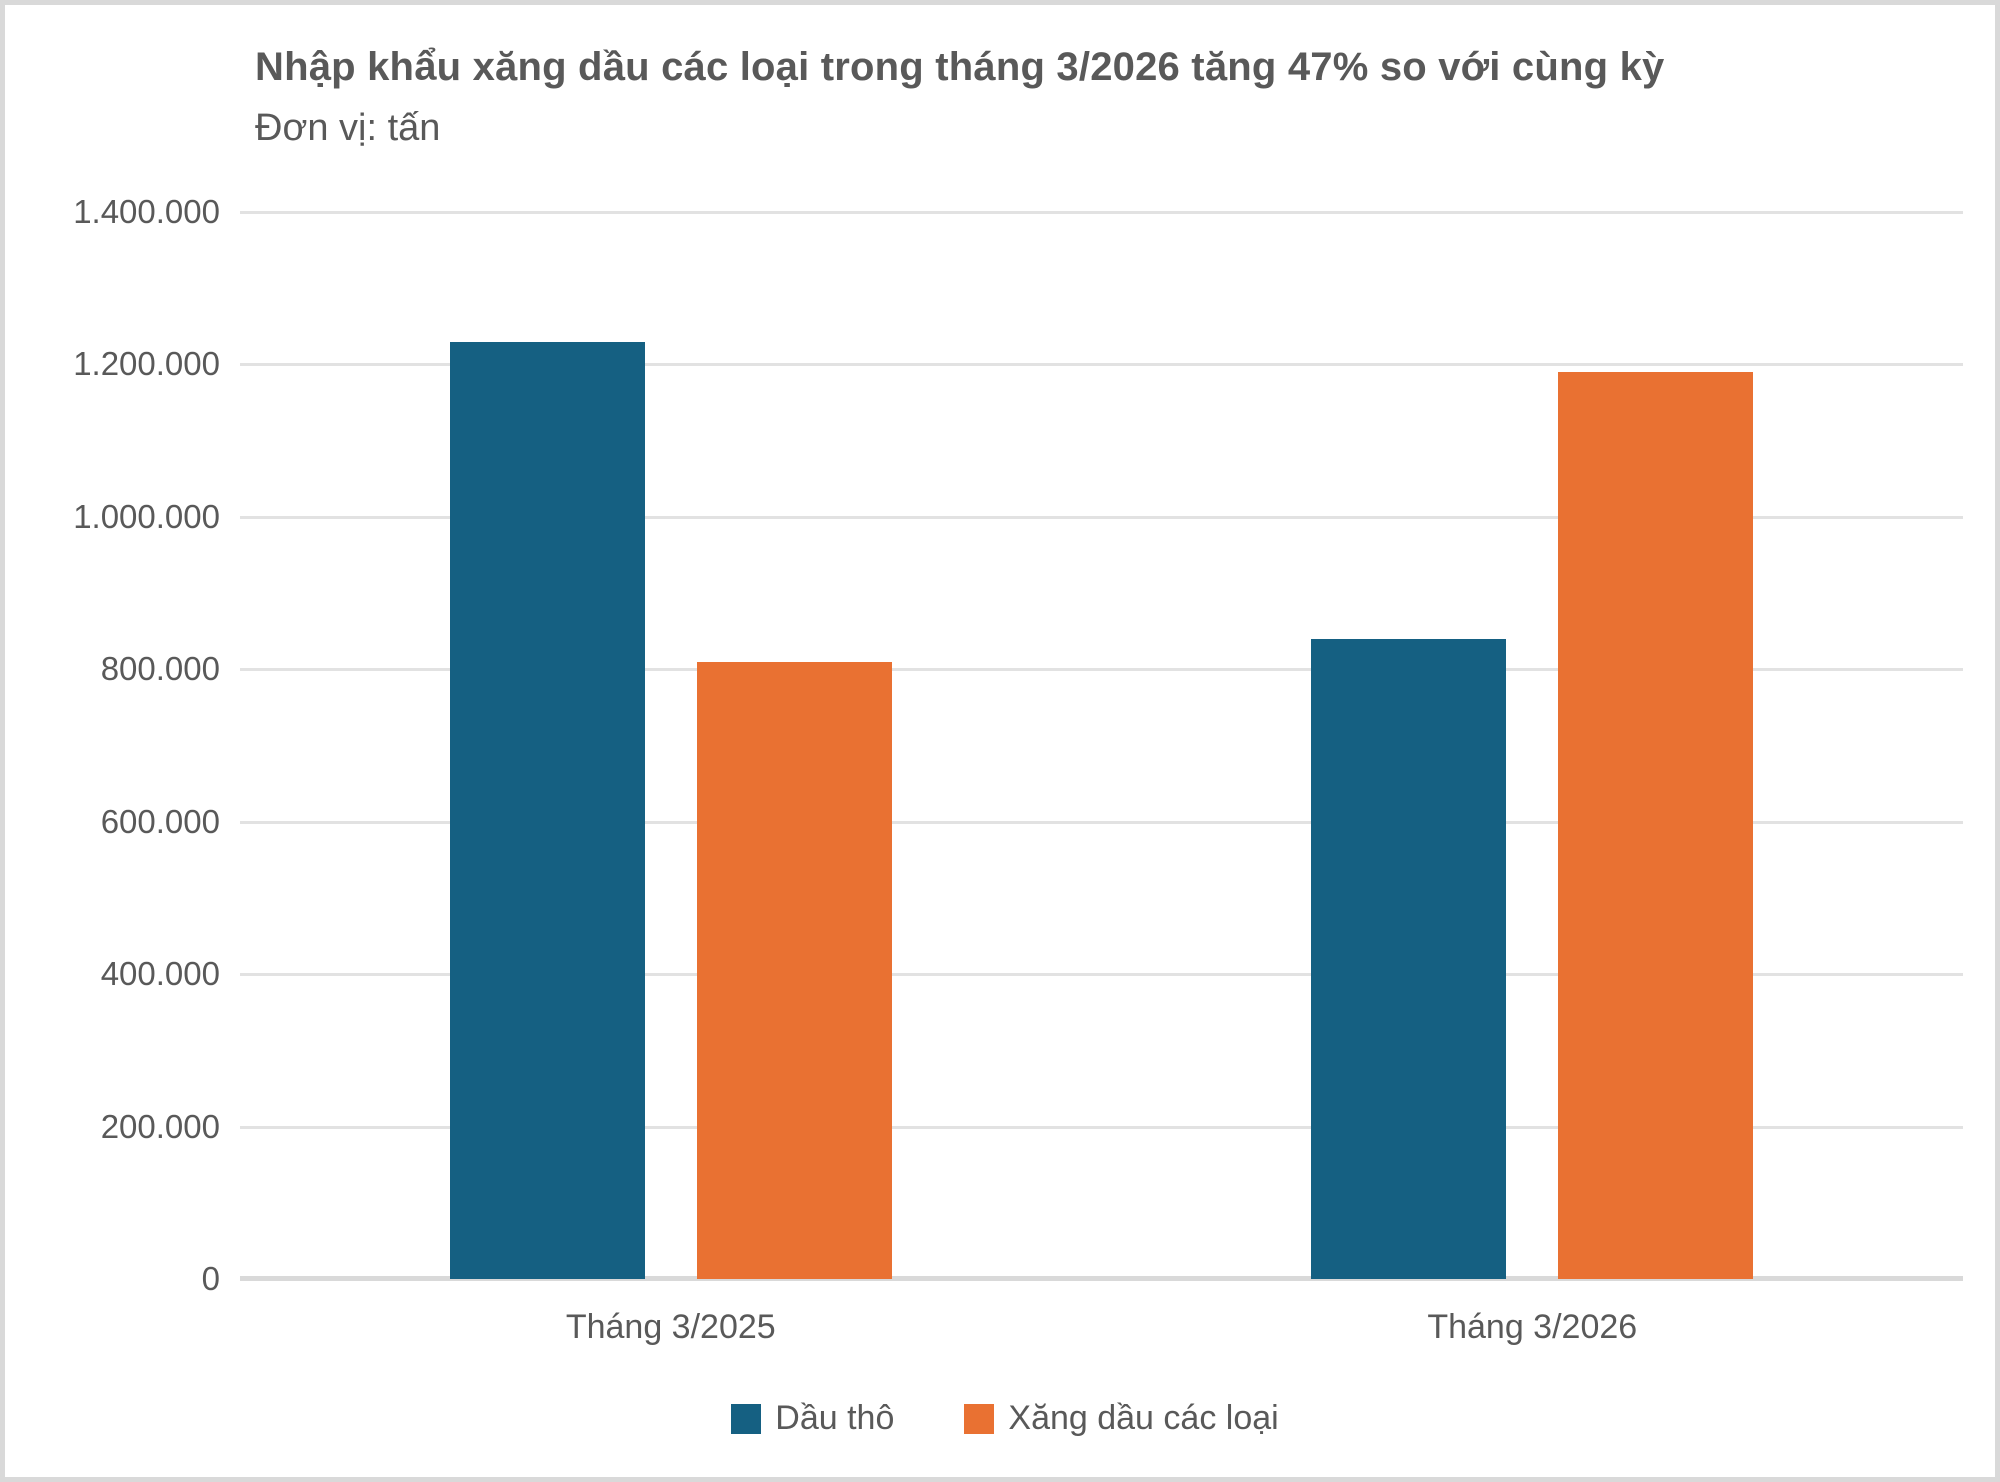 This screenshot has height=1482, width=2000. Describe the element at coordinates (160, 974) in the screenshot. I see `y-tick-label: 400.000` at that location.